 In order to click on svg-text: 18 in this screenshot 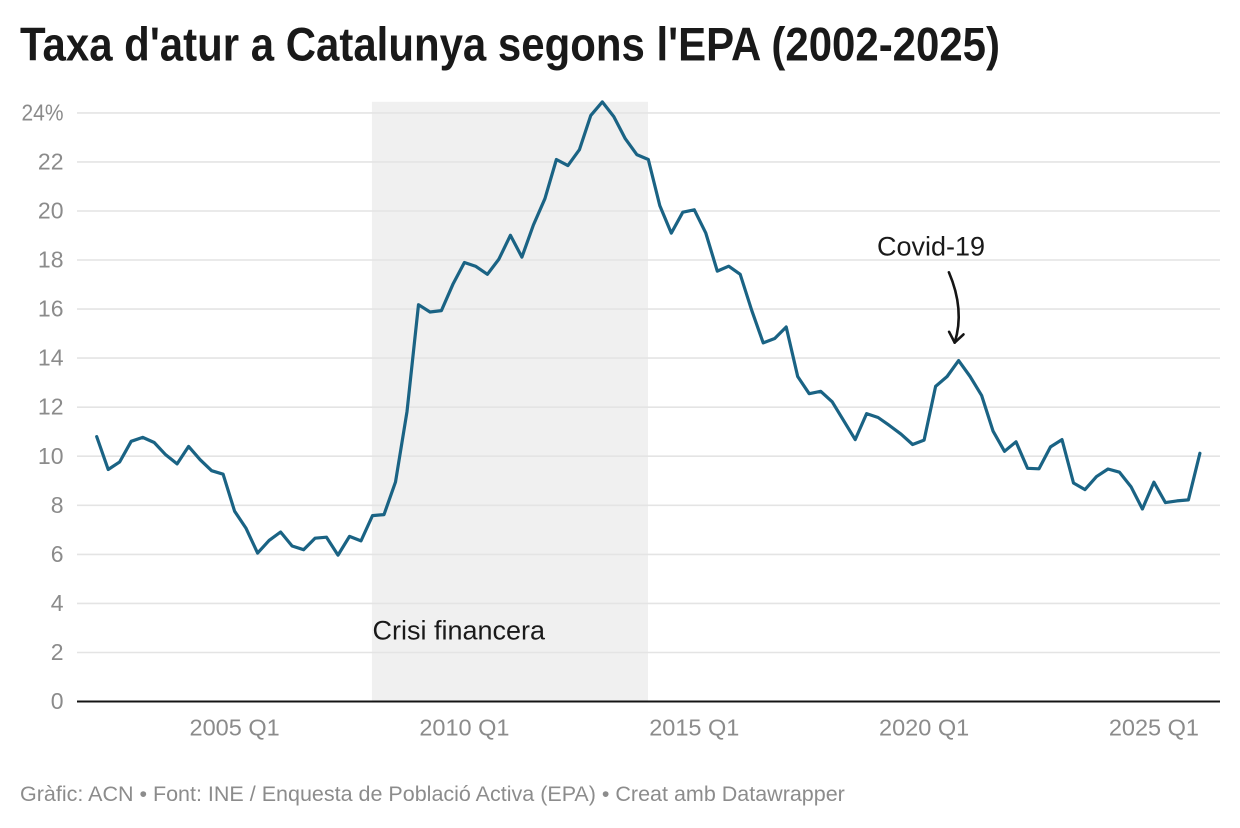, I will do `click(51, 260)`.